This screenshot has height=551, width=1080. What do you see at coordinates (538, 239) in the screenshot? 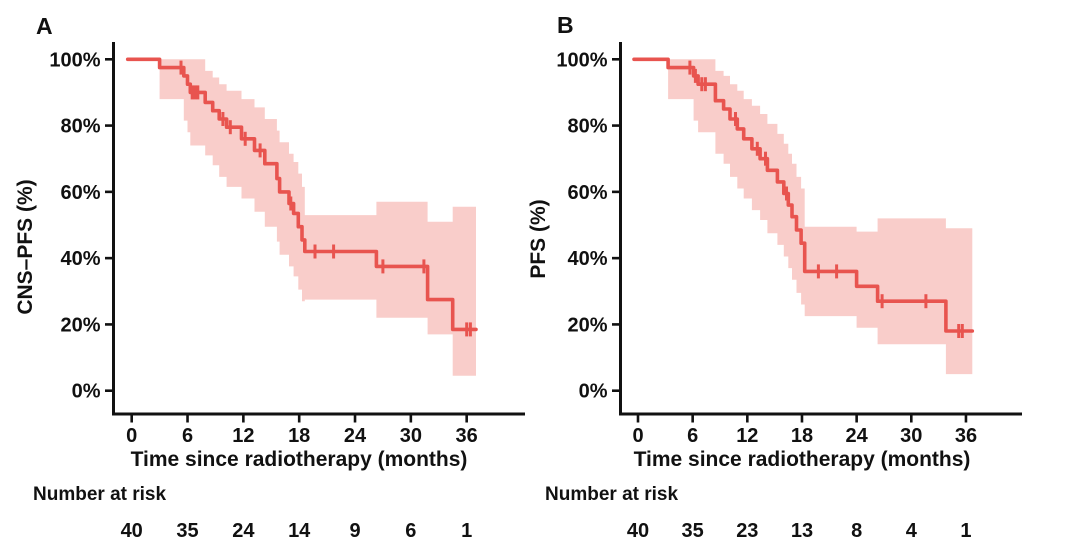
I see `panel-b-y-axis-title: PFS (%)` at bounding box center [538, 239].